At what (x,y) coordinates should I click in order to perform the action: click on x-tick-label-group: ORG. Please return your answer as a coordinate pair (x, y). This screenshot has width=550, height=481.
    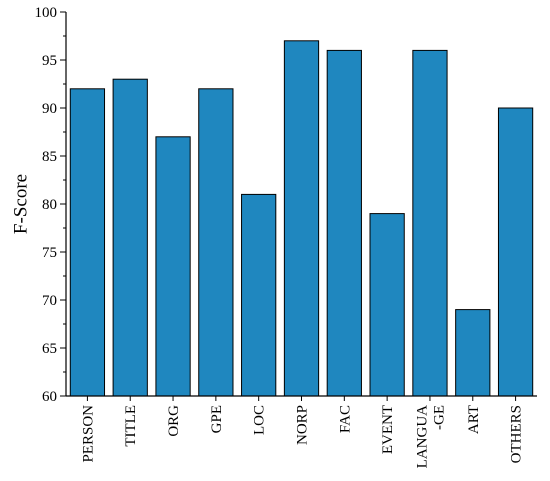
    Looking at the image, I should click on (174, 421).